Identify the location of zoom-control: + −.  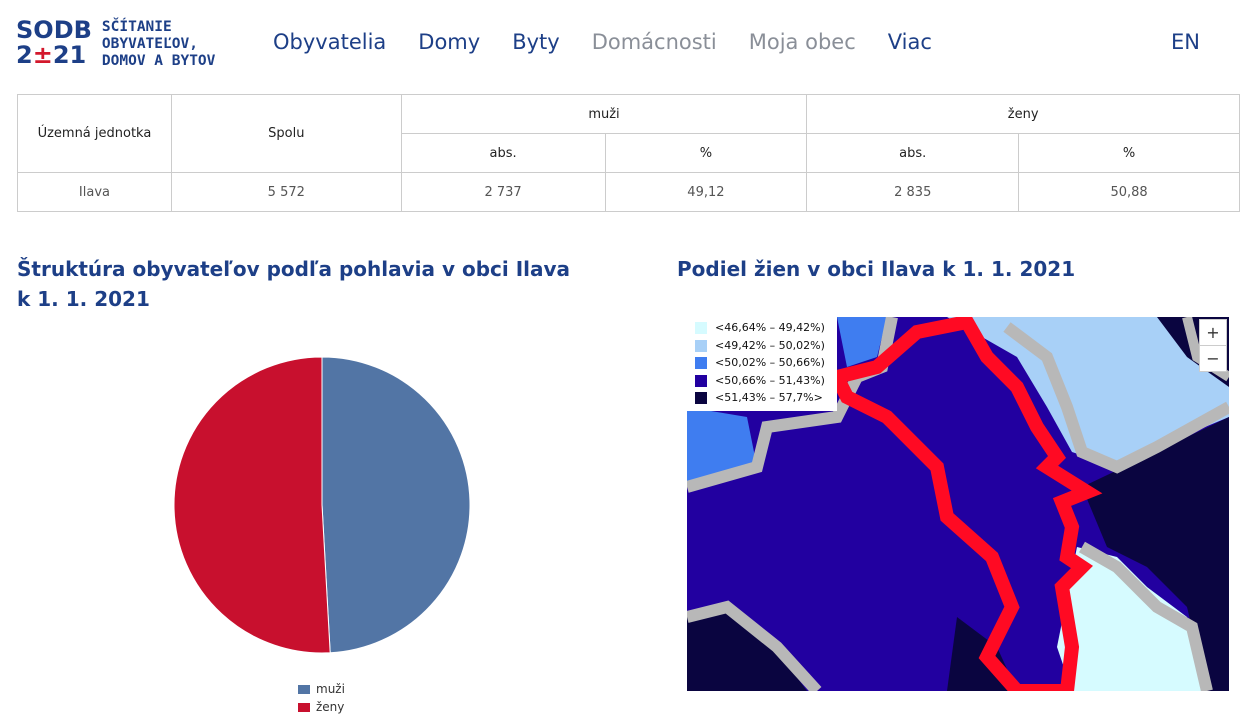
(1213, 345).